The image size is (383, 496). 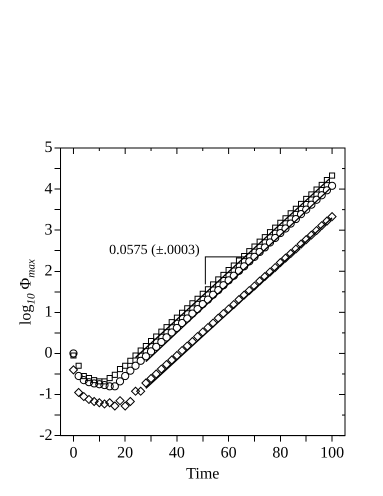 I want to click on y-axis-title: log10 Φmax, so click(x=28, y=292).